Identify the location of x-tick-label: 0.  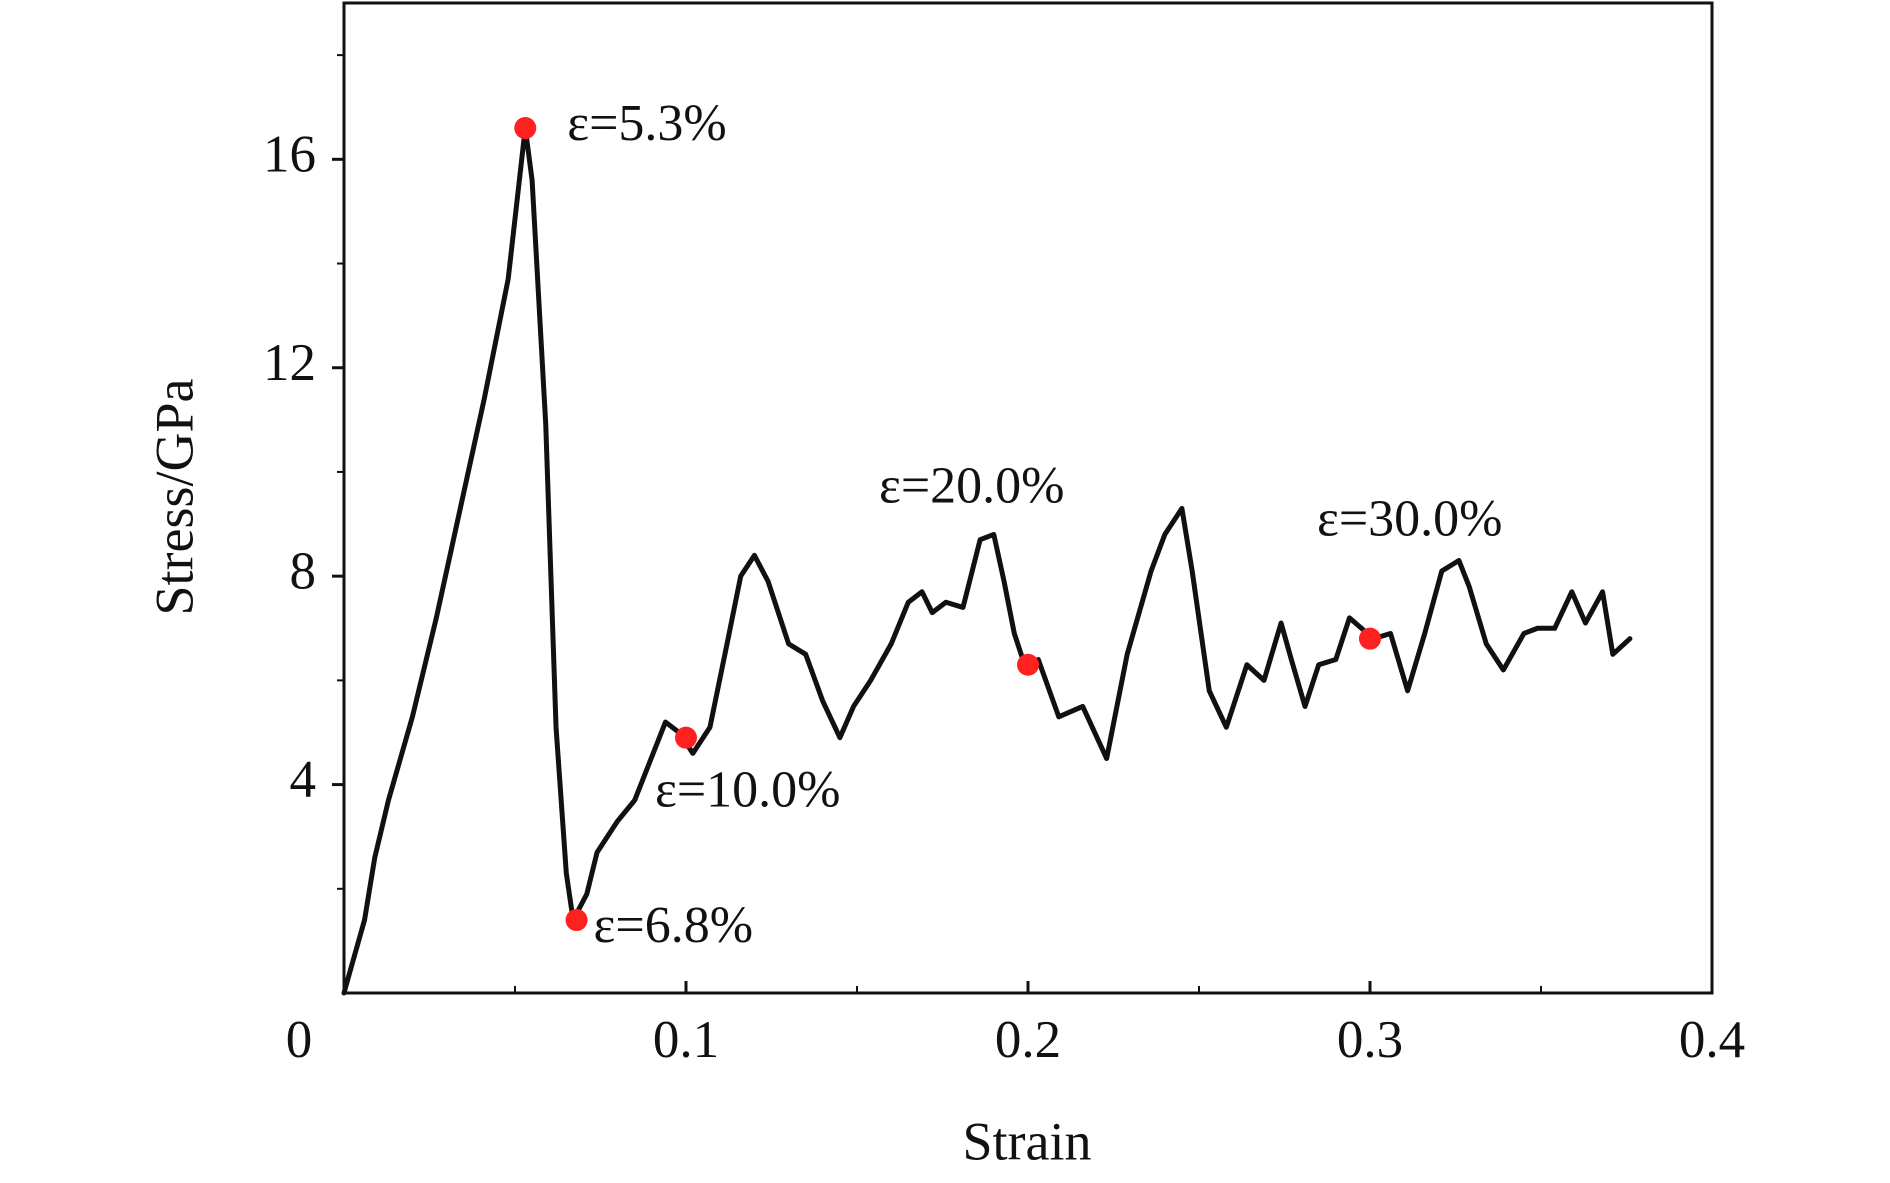
(299, 1040).